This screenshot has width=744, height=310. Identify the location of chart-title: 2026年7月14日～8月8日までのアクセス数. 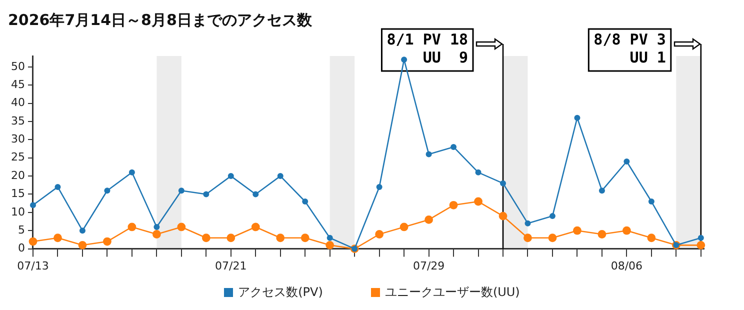
(160, 19).